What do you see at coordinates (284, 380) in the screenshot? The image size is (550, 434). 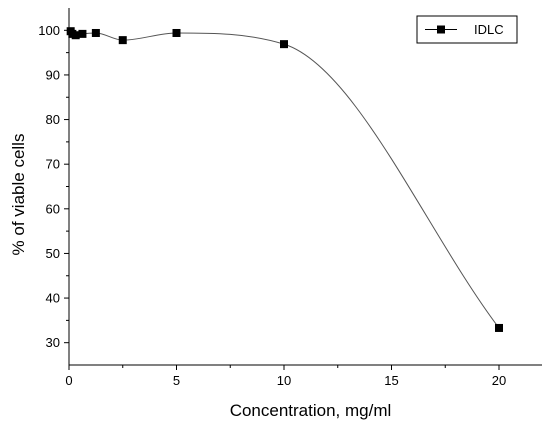 I see `x-tick-label: 10` at bounding box center [284, 380].